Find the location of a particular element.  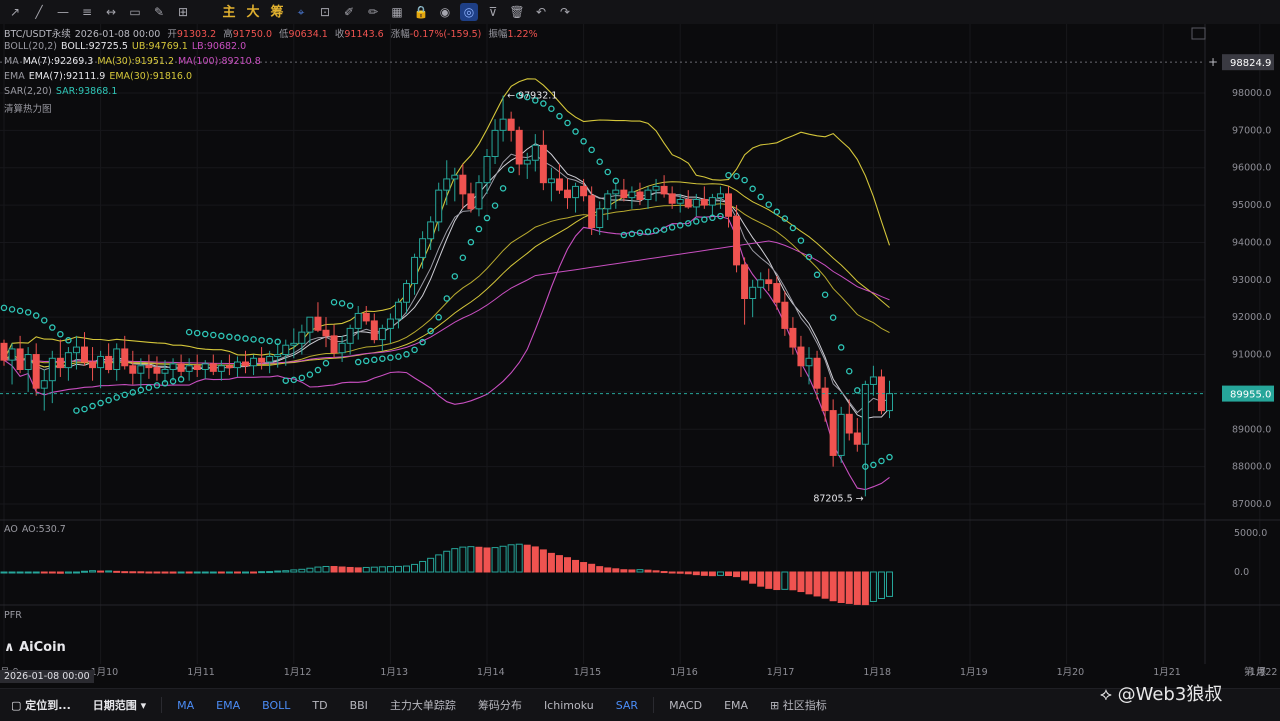

tab-ema: EMA is located at coordinates (228, 705).